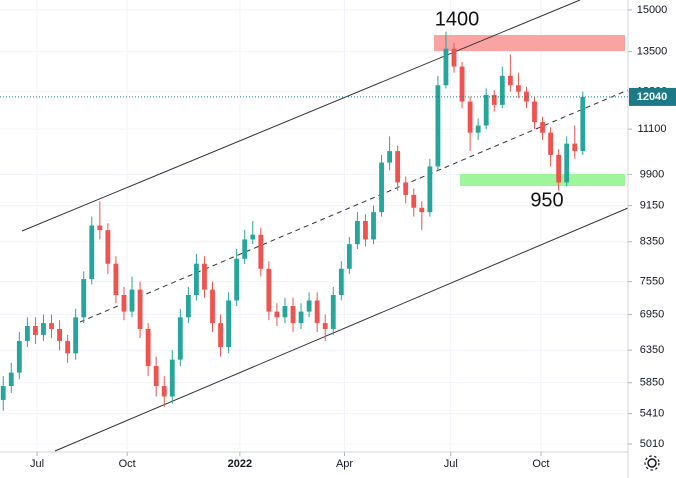 This screenshot has width=676, height=478. Describe the element at coordinates (652, 129) in the screenshot. I see `y-tick-label: 11100` at that location.